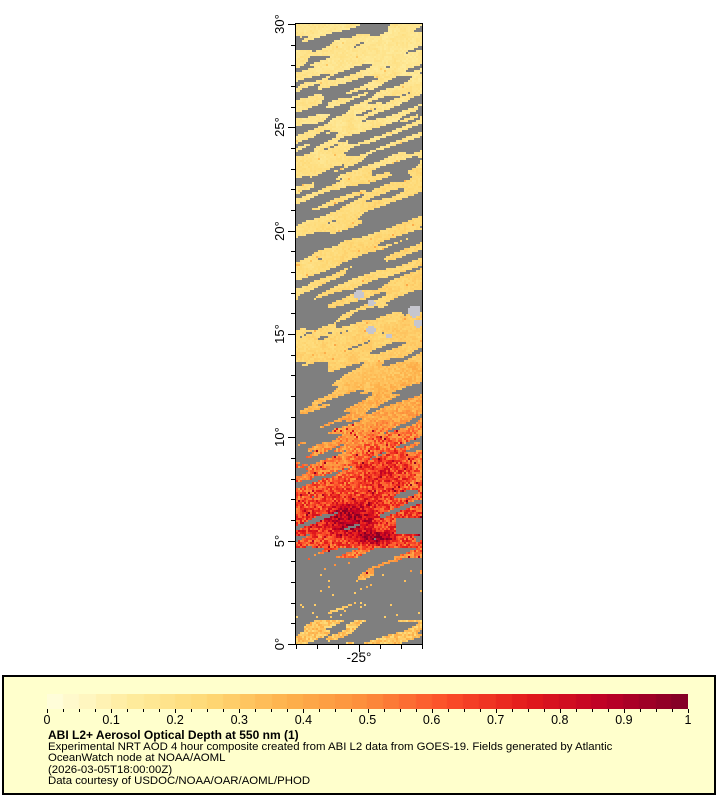  Describe the element at coordinates (279, 127) in the screenshot. I see `lat-axis-label: 25°` at that location.